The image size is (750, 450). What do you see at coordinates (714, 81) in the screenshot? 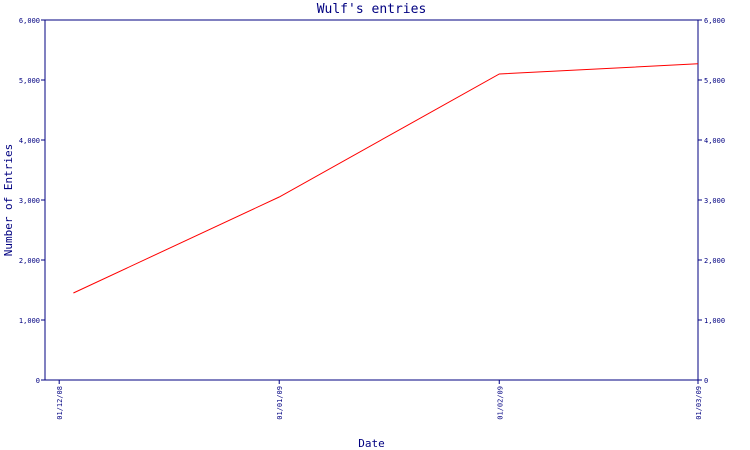
I see `y-tick-label-right: 5,000` at bounding box center [714, 81].